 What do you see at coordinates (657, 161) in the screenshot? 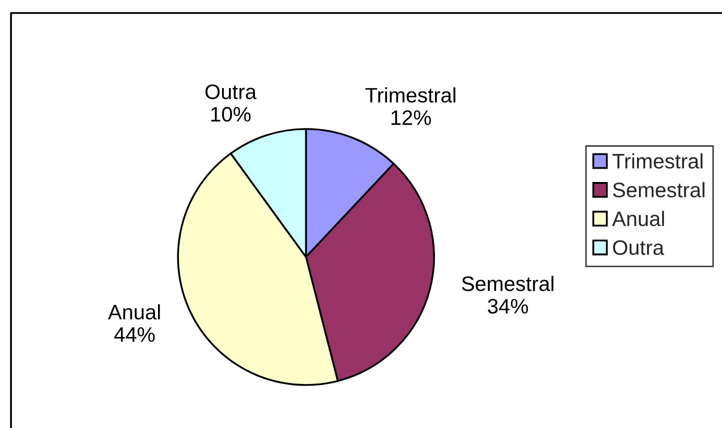
I see `legend-label: Trimestral` at bounding box center [657, 161].